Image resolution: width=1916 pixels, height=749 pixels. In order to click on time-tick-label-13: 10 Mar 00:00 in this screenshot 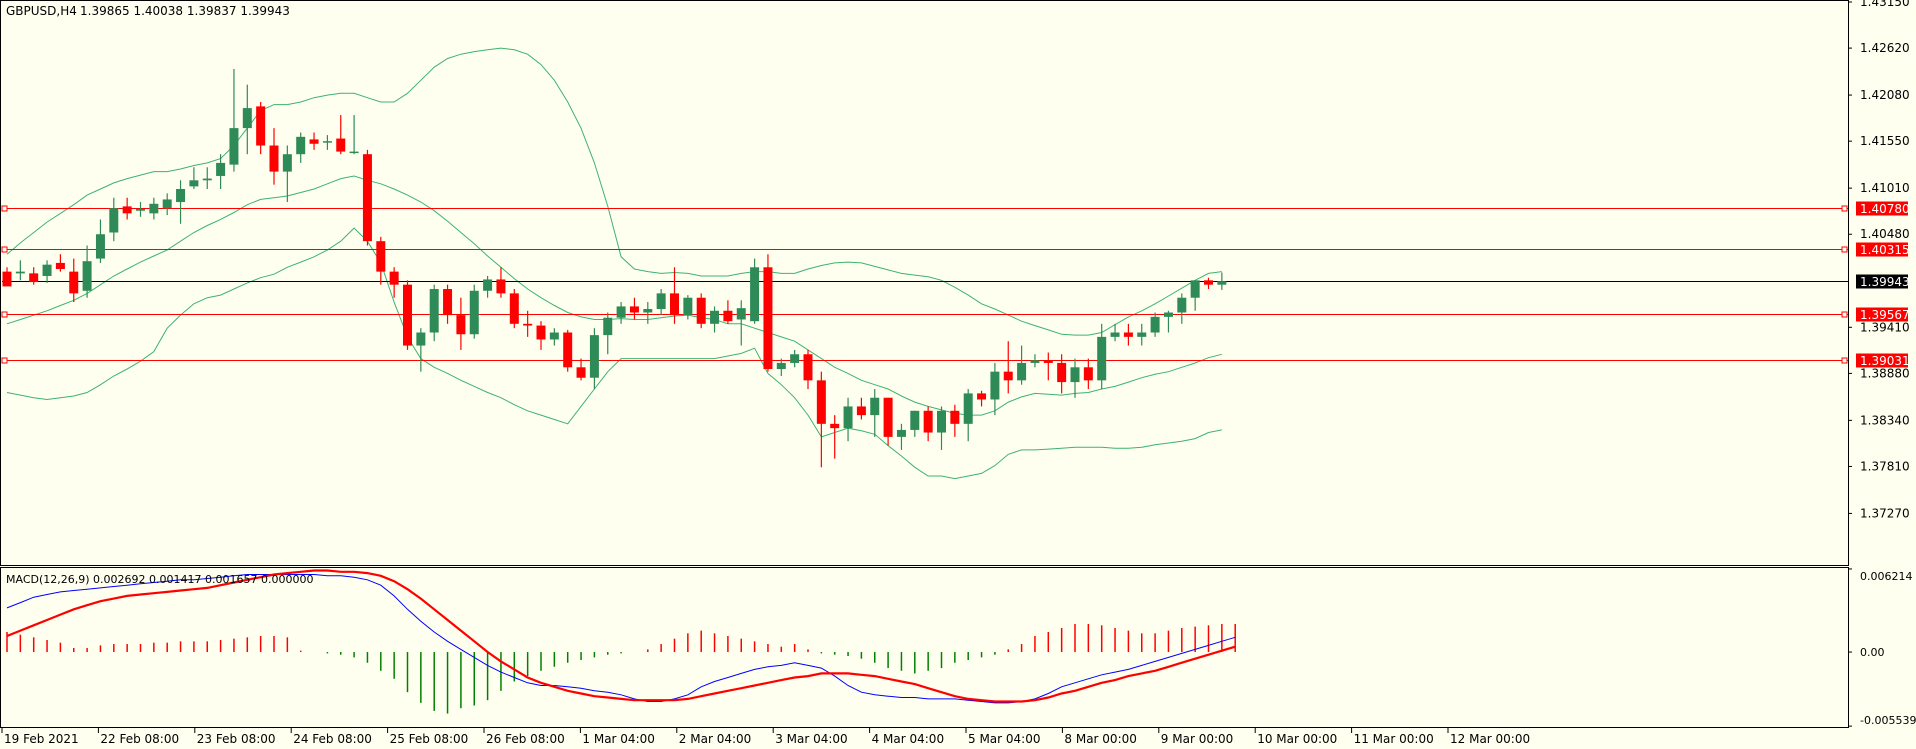, I will do `click(1297, 739)`.